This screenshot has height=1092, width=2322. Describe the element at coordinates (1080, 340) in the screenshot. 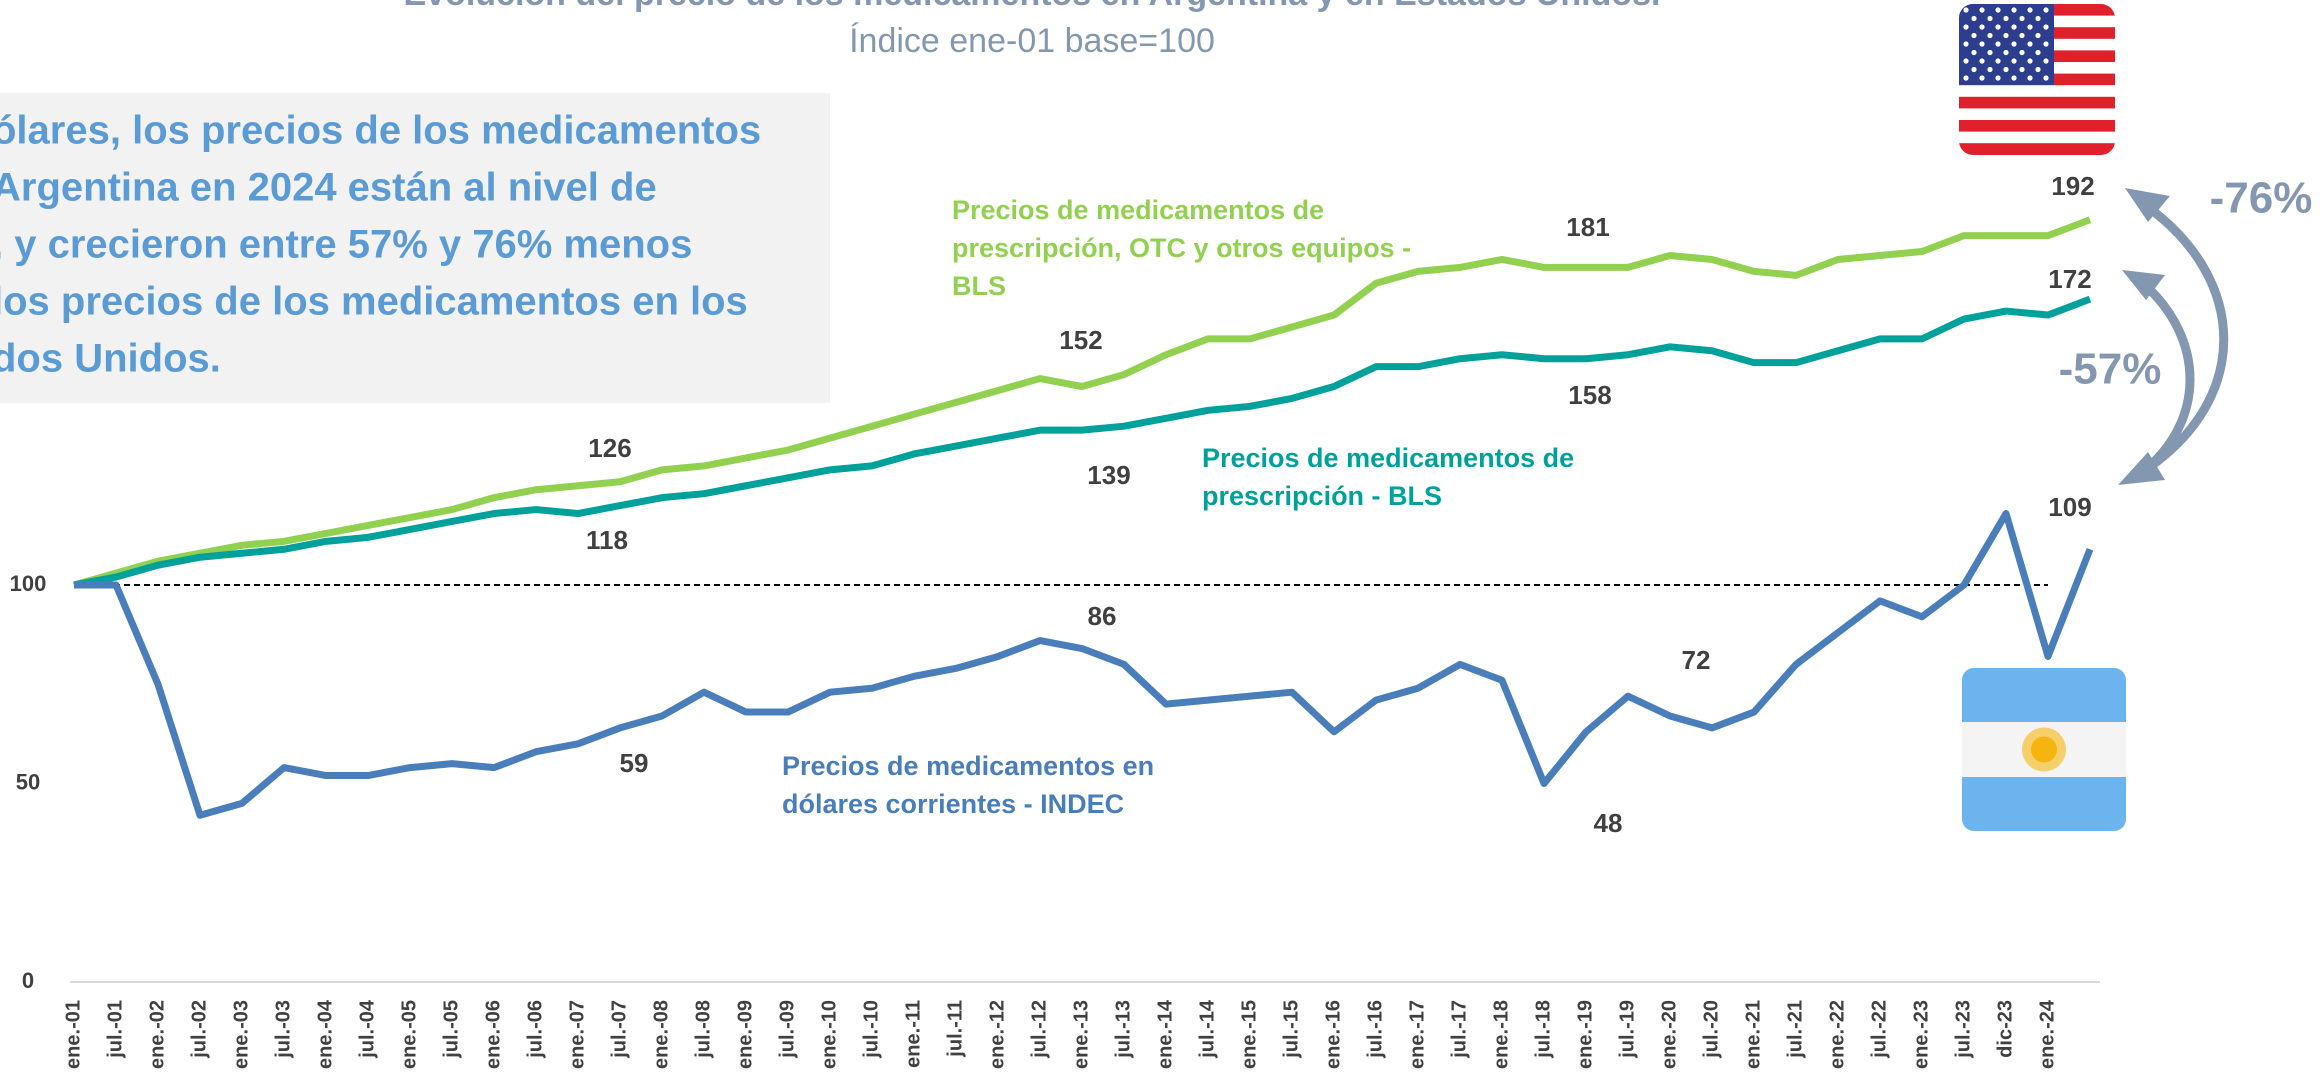

I see `data-label: 152` at that location.